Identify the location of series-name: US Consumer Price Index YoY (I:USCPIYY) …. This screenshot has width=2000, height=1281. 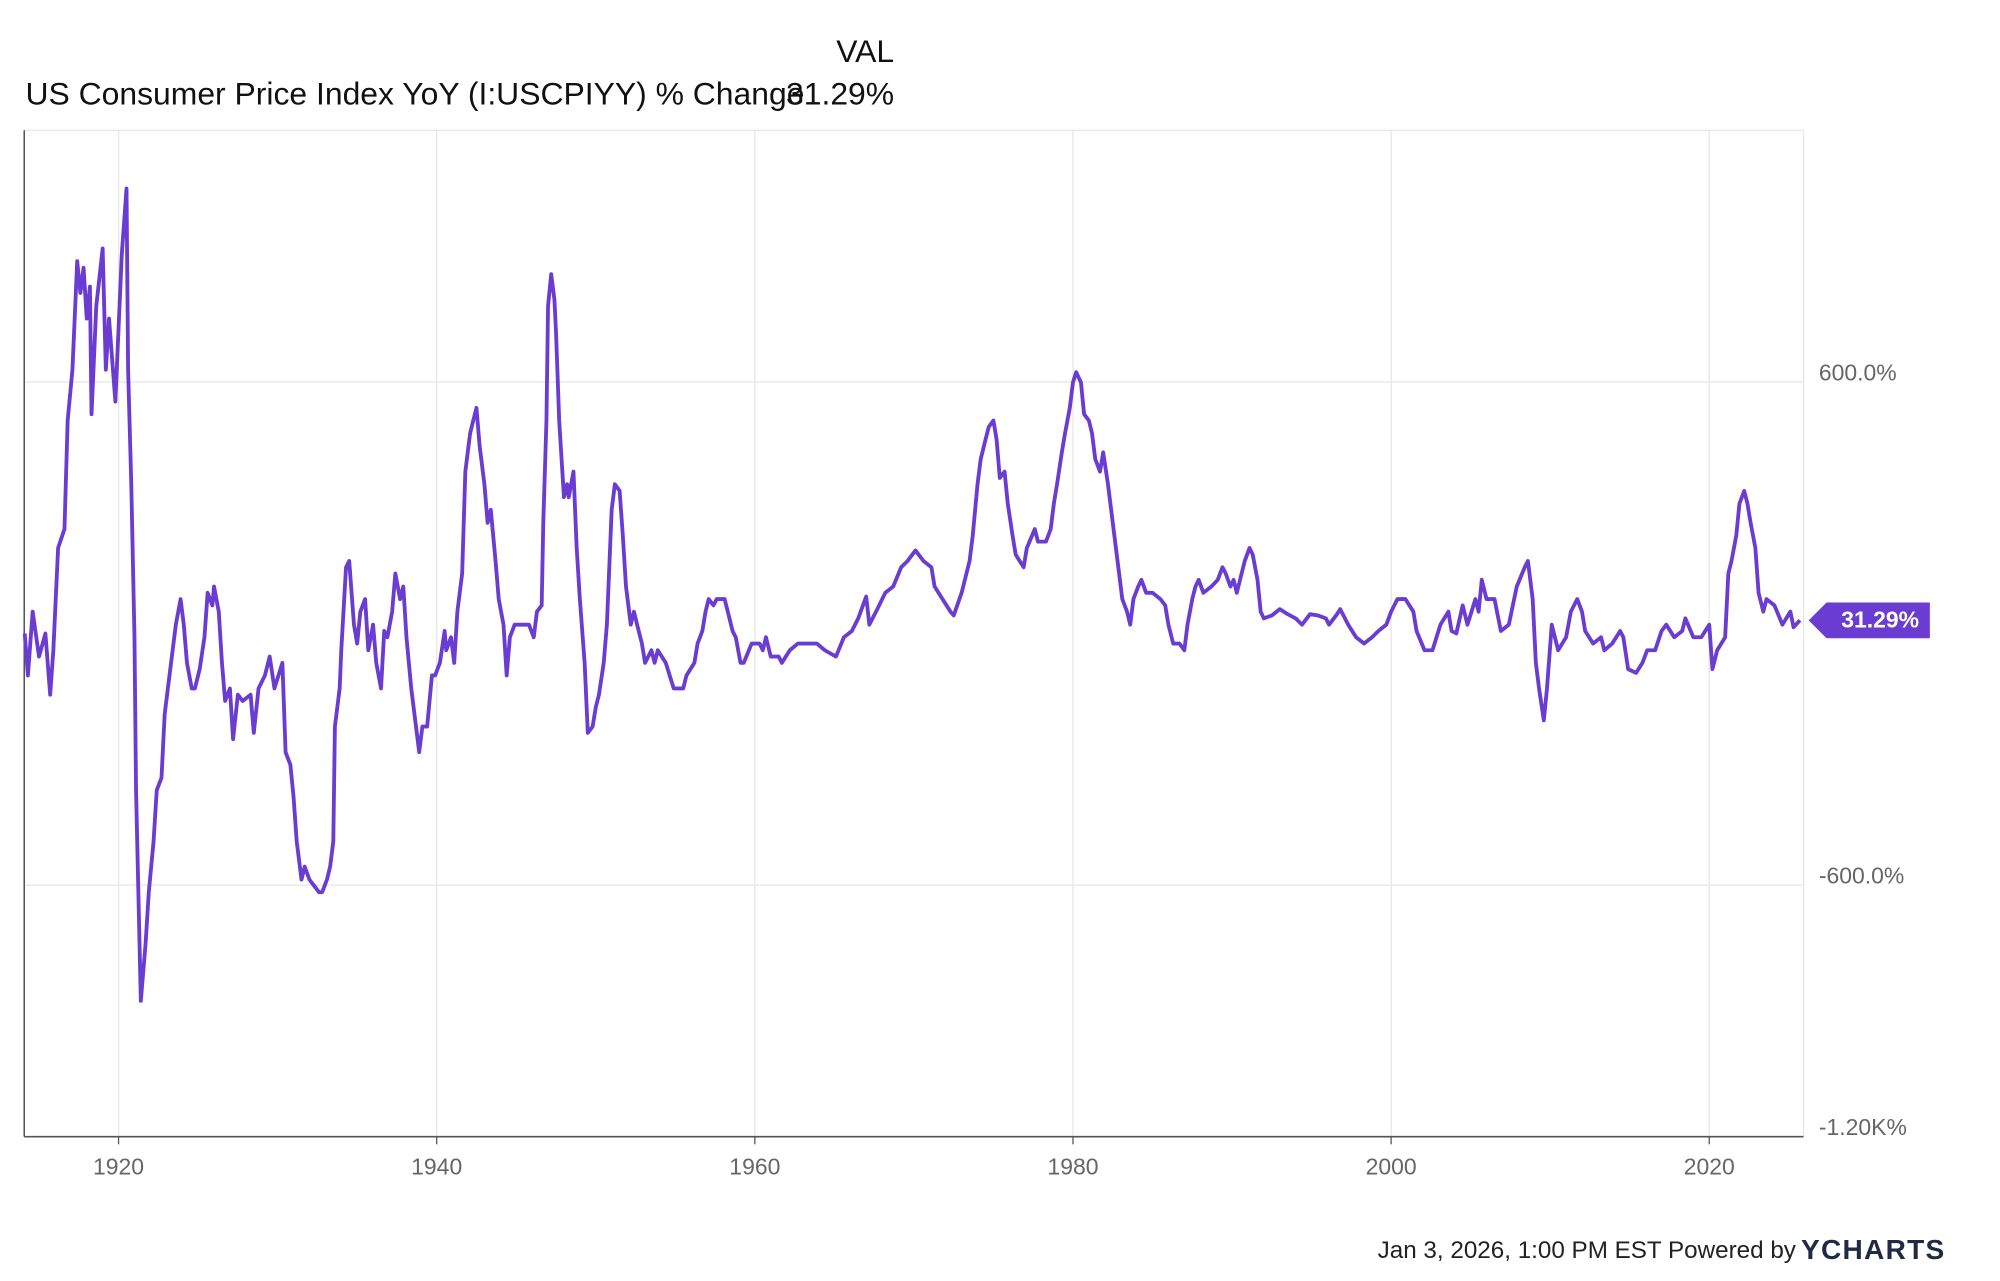
(415, 93).